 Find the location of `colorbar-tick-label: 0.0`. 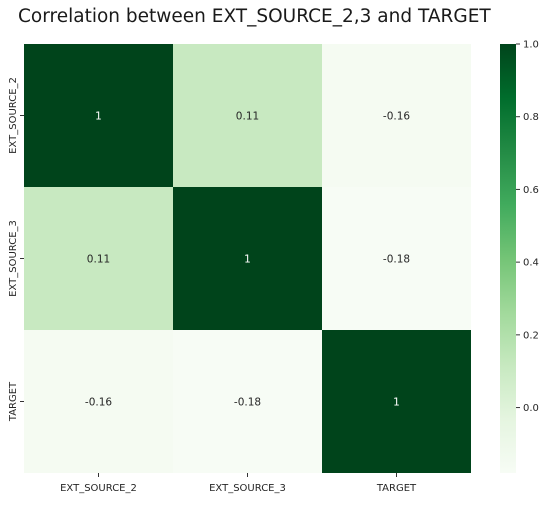

colorbar-tick-label: 0.0 is located at coordinates (531, 408).